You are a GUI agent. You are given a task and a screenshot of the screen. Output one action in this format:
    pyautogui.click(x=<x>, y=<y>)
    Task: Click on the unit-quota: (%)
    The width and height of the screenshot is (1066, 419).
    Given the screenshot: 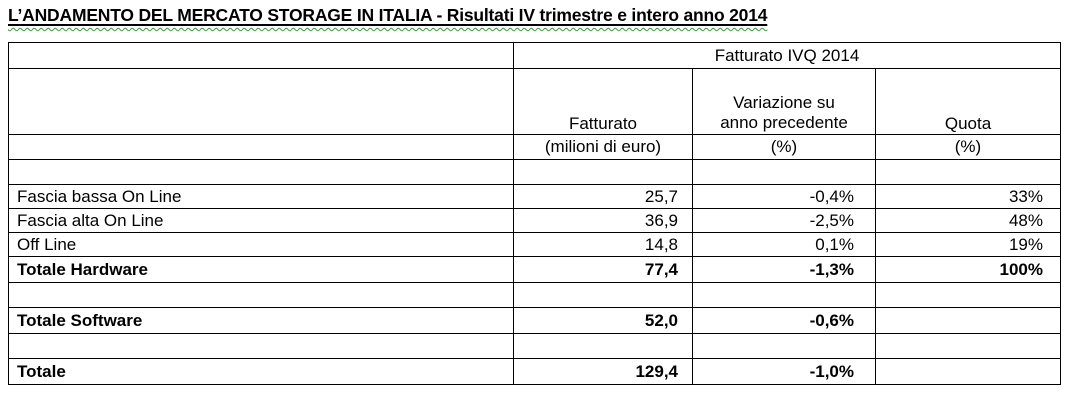 What is the action you would take?
    pyautogui.click(x=968, y=147)
    